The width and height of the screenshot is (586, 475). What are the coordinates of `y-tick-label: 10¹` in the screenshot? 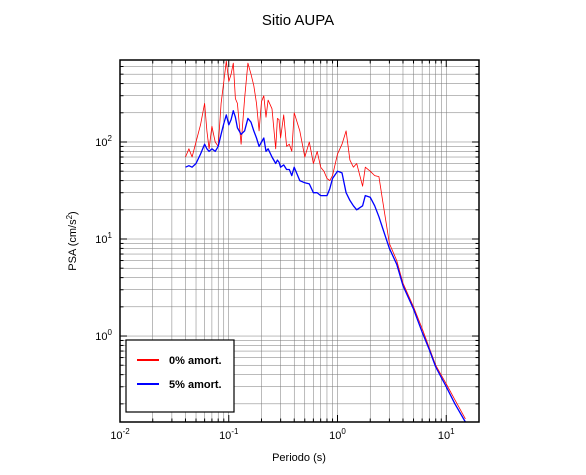 It's located at (103, 238).